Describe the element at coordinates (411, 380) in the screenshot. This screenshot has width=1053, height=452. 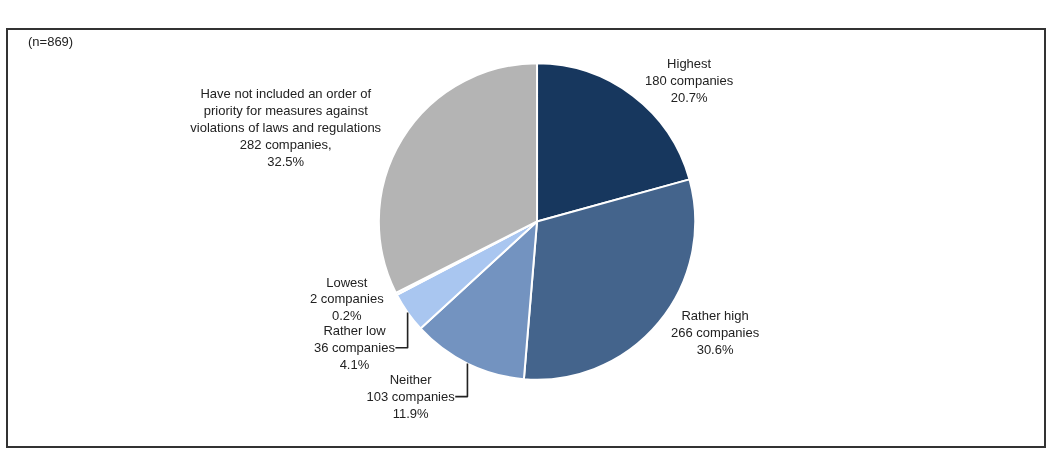
I see `slice-label: Neither` at that location.